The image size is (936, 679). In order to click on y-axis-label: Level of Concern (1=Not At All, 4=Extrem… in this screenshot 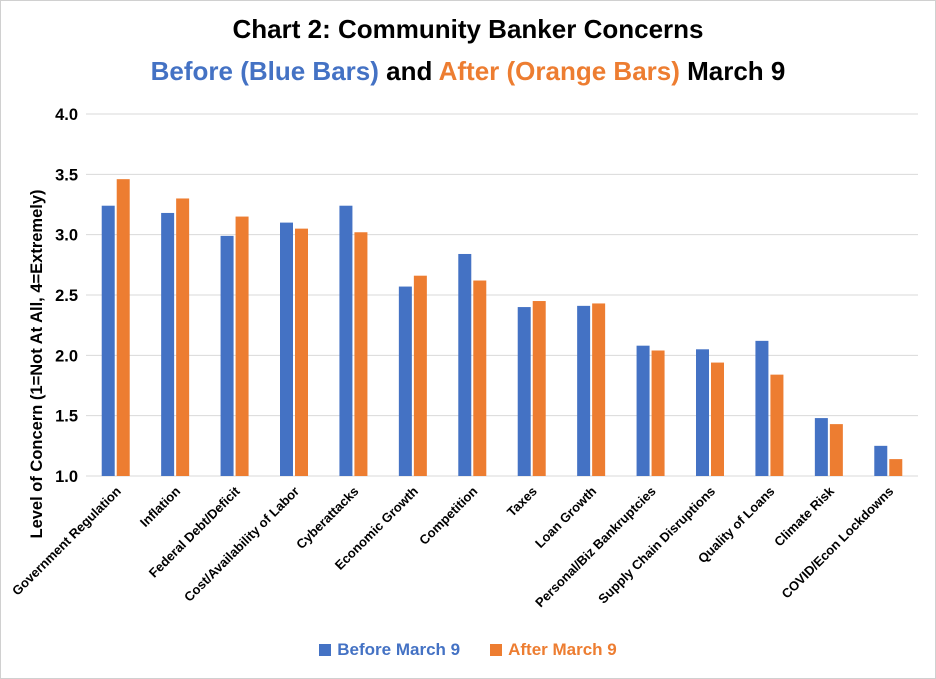, I will do `click(37, 363)`.